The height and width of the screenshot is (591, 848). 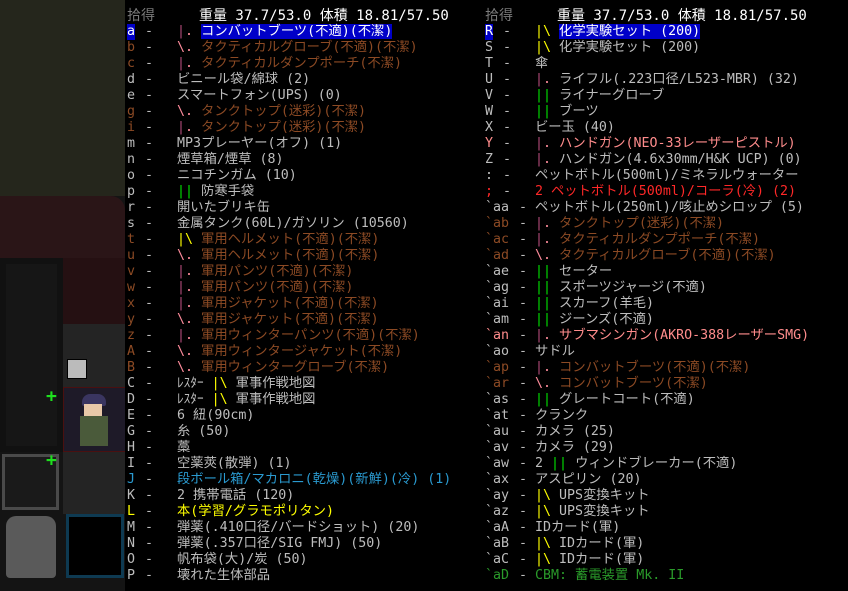 I want to click on item-hotkey: `aw, so click(x=497, y=463).